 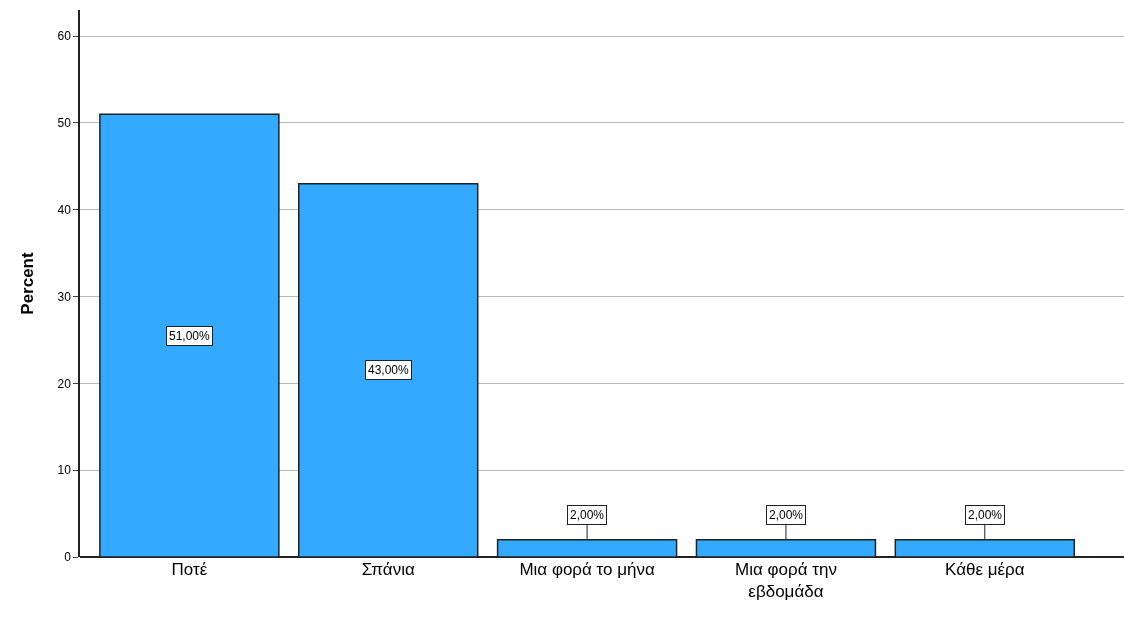 What do you see at coordinates (64, 470) in the screenshot?
I see `y-tick-label: 10` at bounding box center [64, 470].